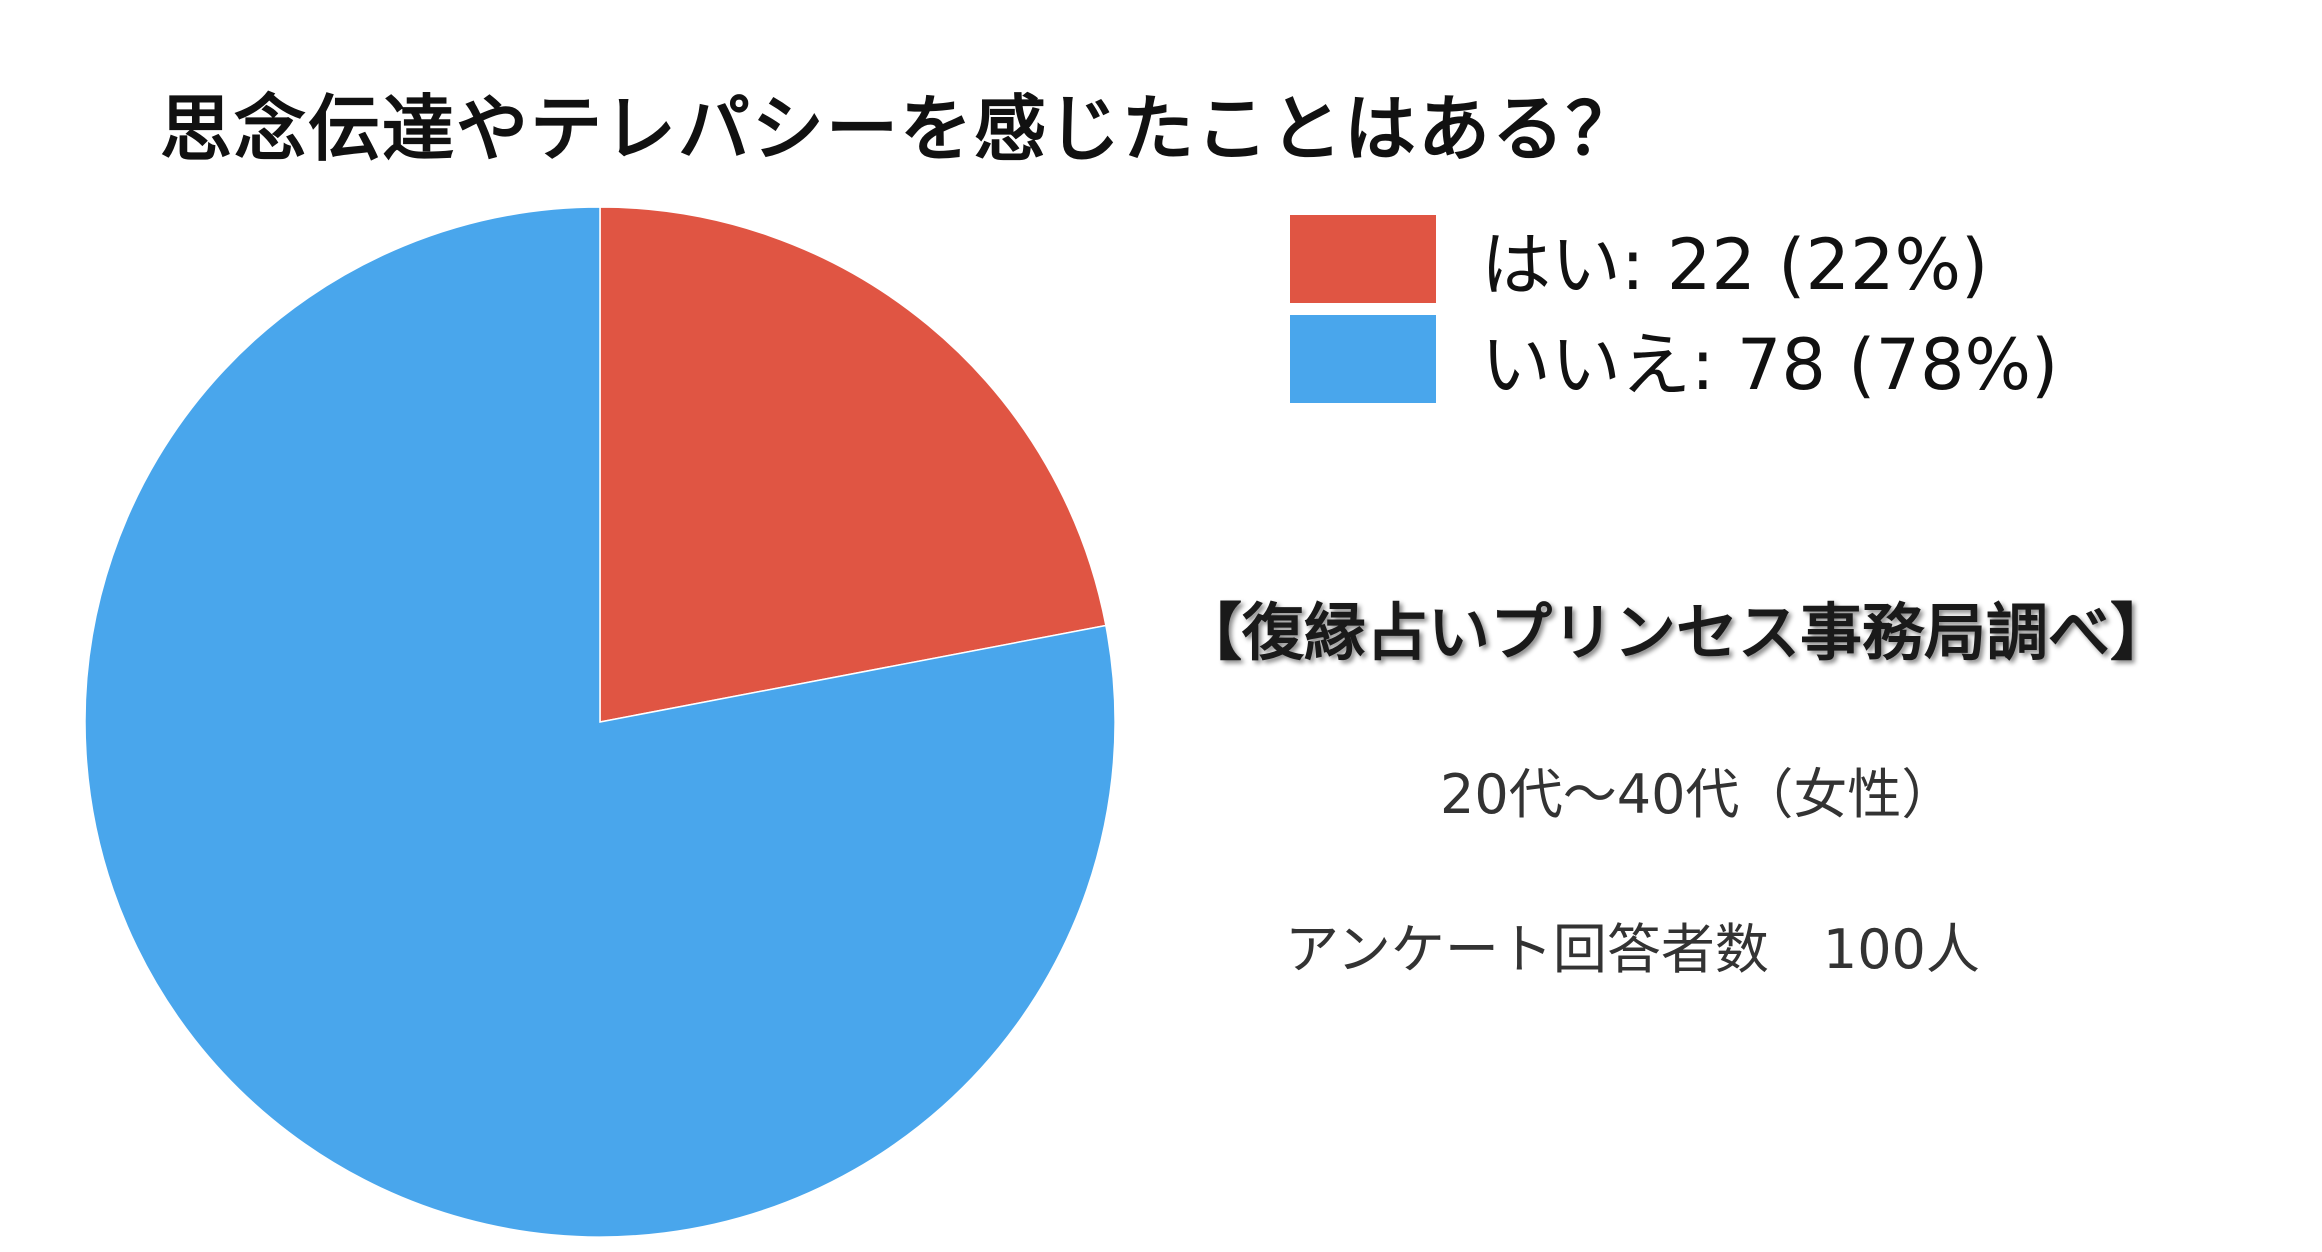 This screenshot has width=2322, height=1252. Describe the element at coordinates (1363, 359) in the screenshot. I see `legend-swatch-no` at that location.